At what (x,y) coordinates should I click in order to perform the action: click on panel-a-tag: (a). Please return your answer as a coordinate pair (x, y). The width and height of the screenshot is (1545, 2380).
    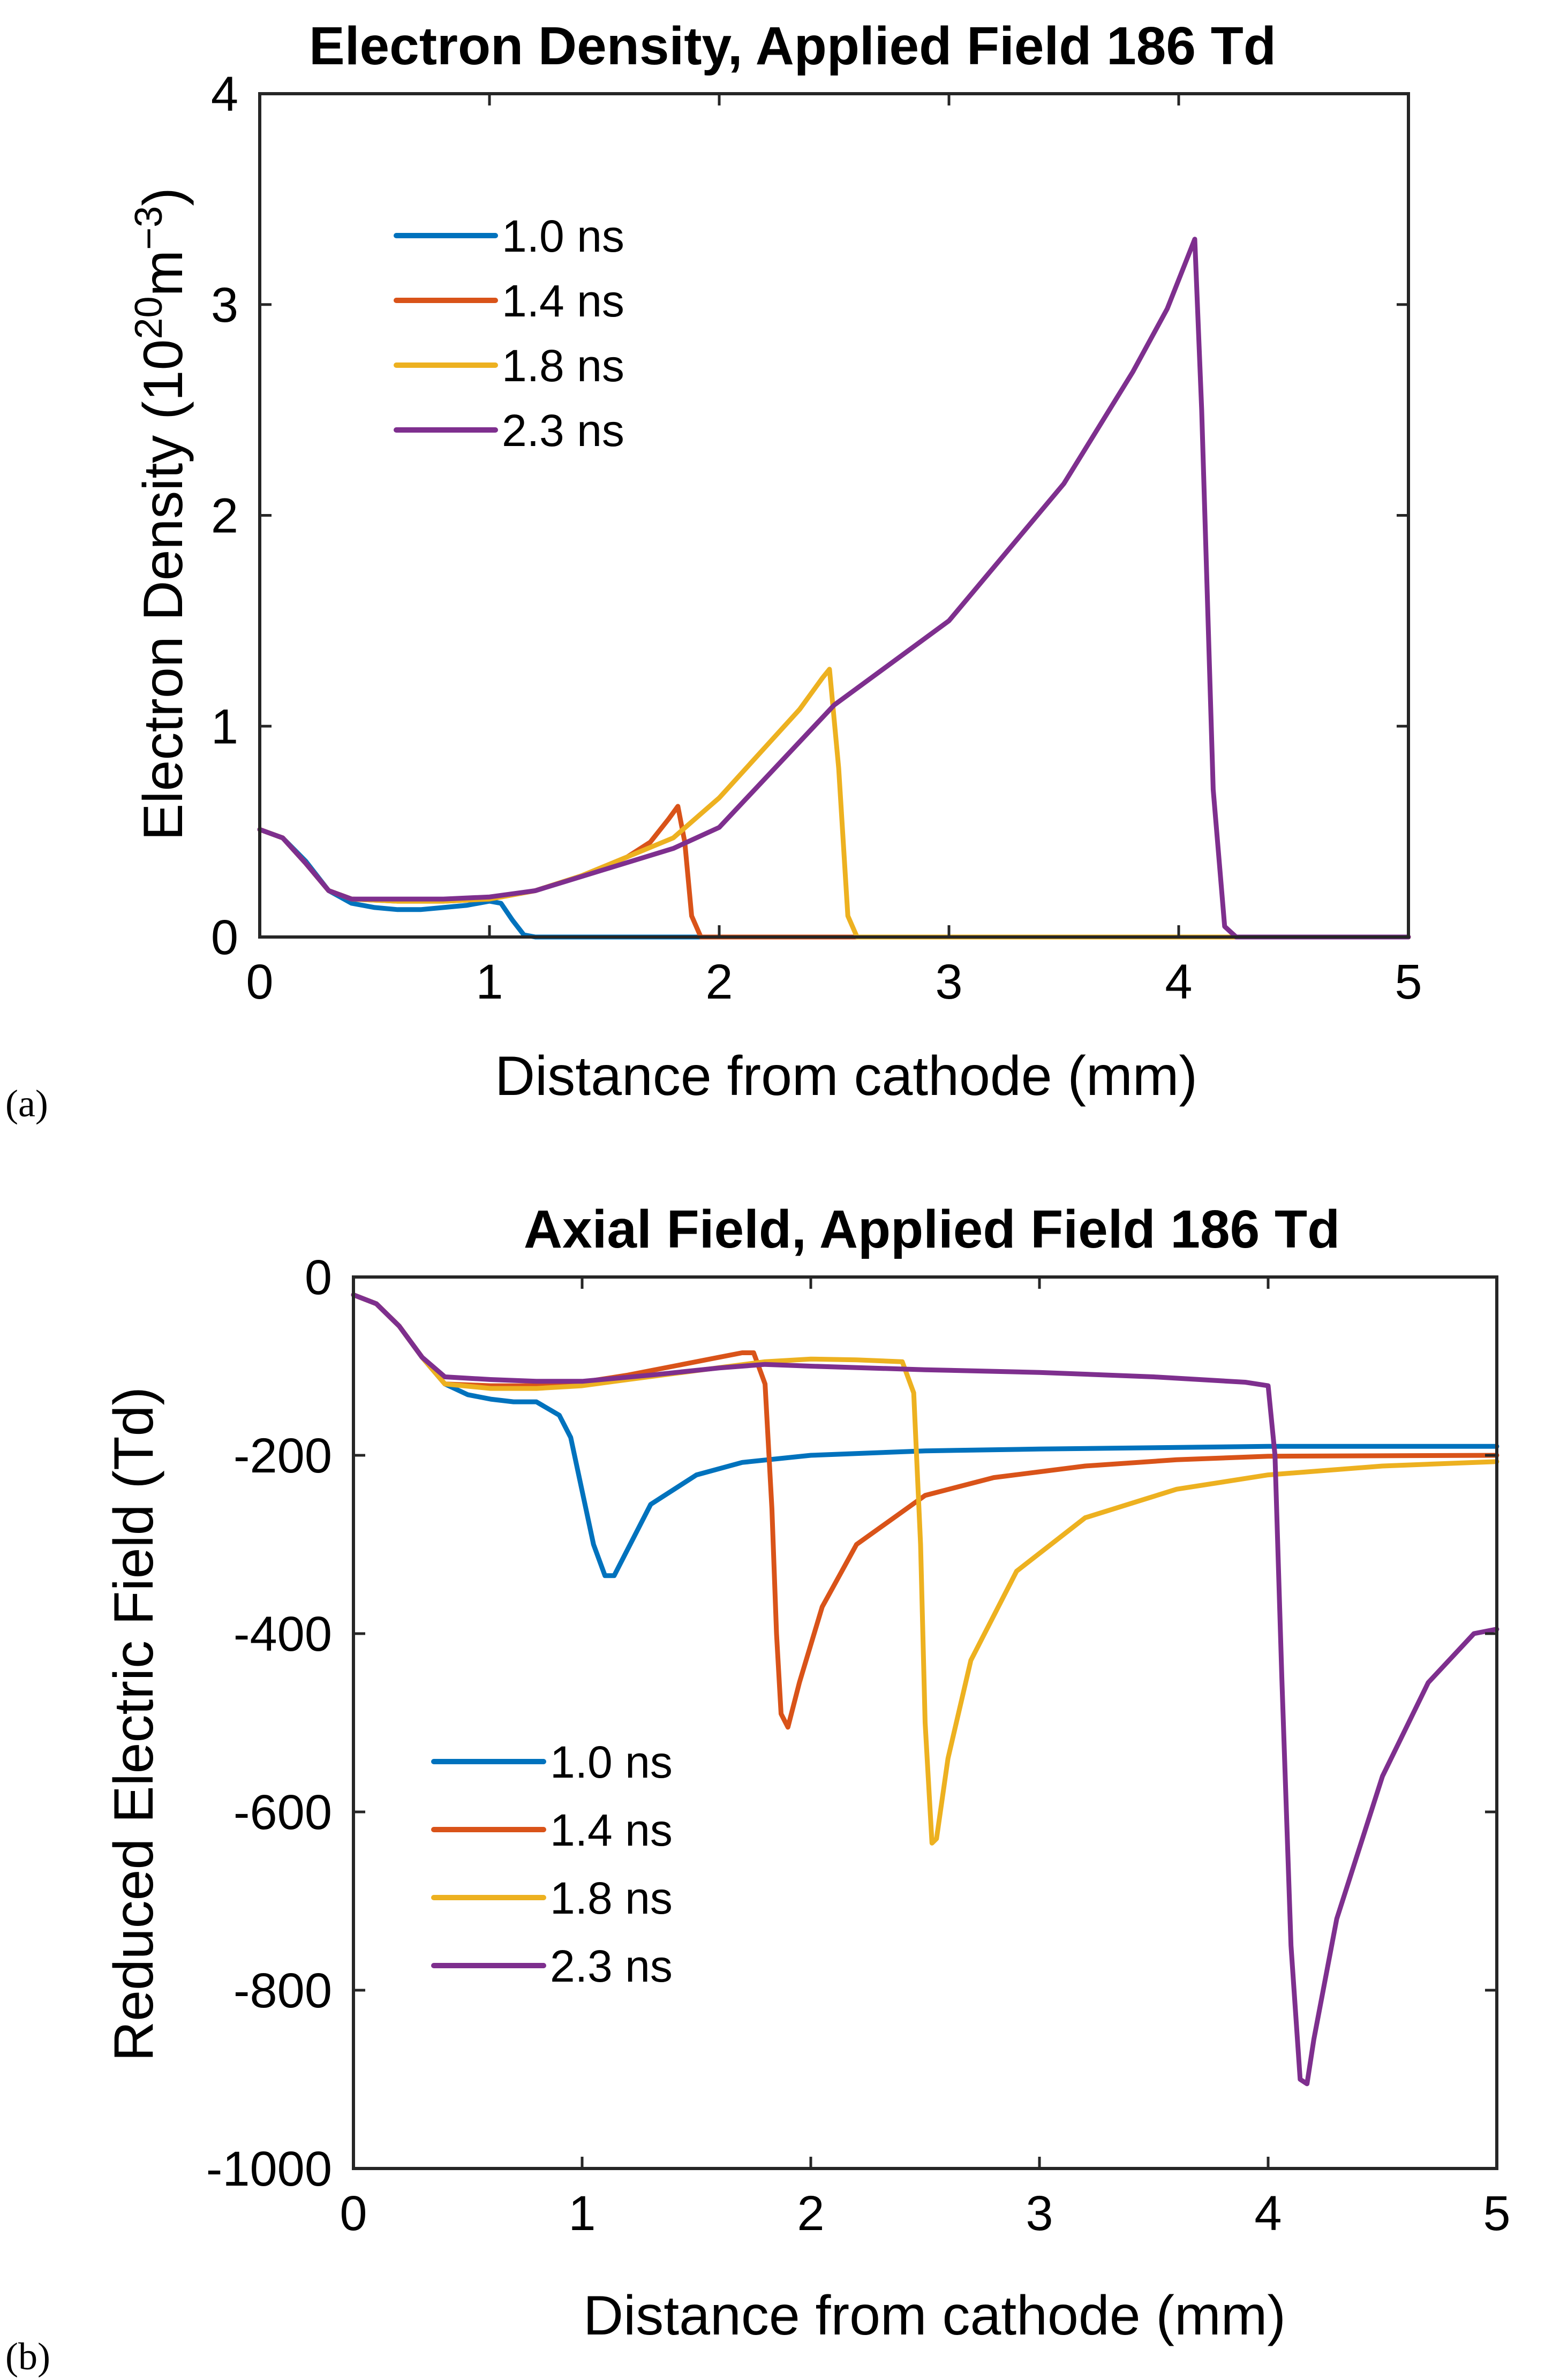
    Looking at the image, I should click on (26, 1104).